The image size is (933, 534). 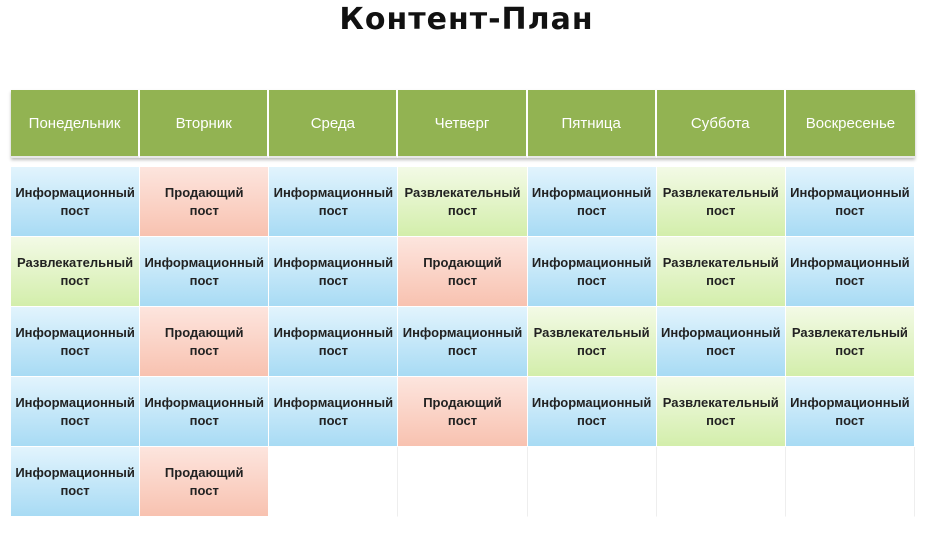 I want to click on header-cell-day: Вторник, so click(x=205, y=124).